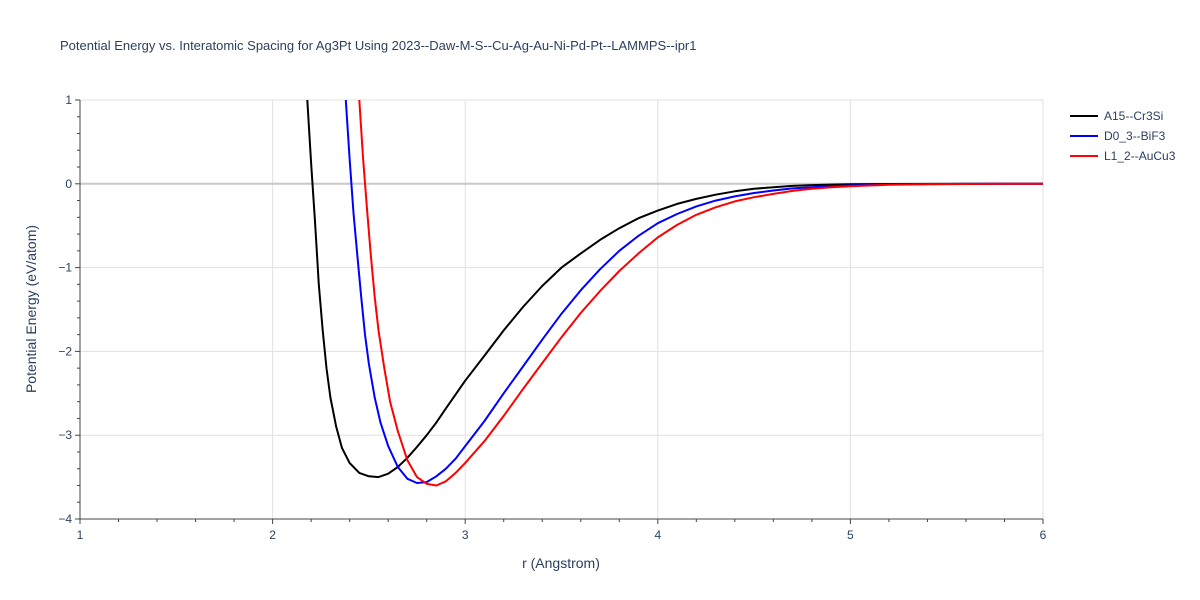  I want to click on x-tick-label: 1, so click(80, 535).